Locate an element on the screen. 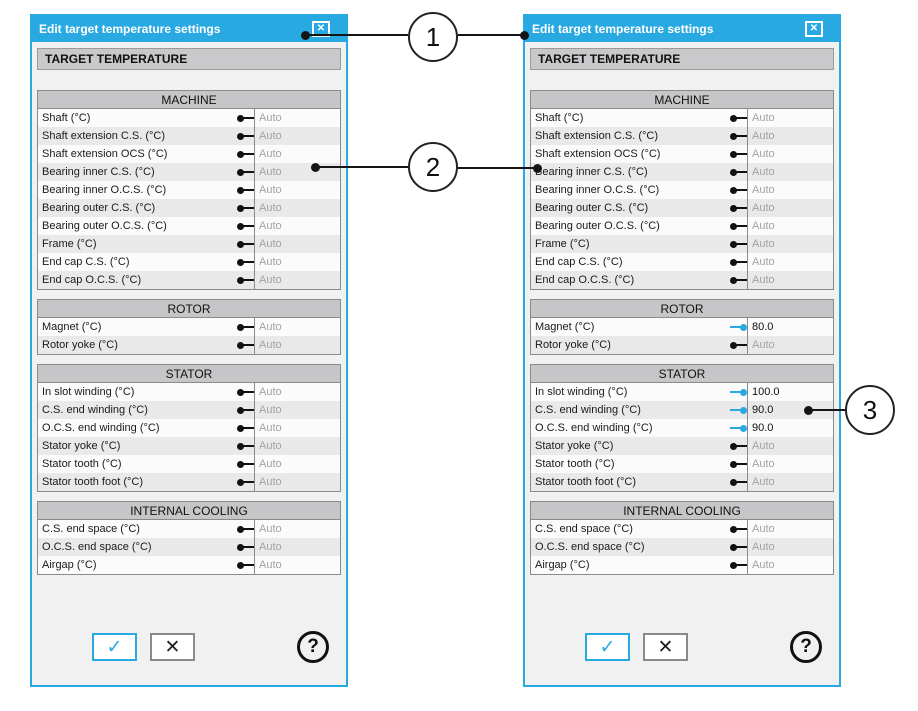 This screenshot has width=918, height=711. row-label: End cap C.S. (°C) is located at coordinates (86, 262).